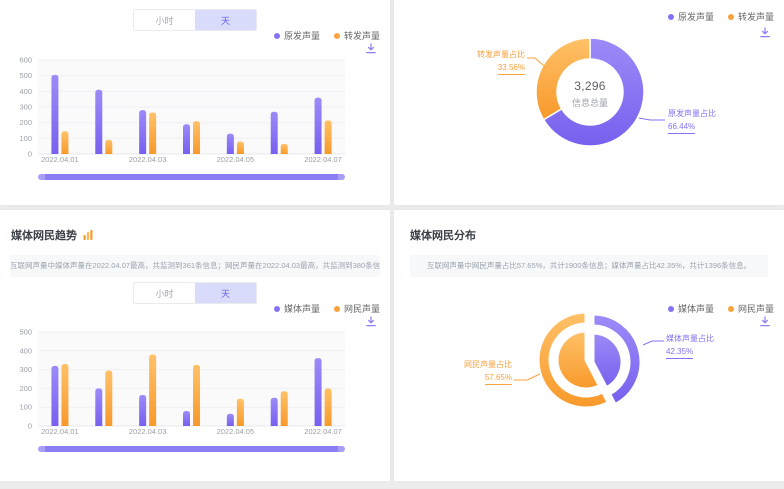 Image resolution: width=784 pixels, height=489 pixels. I want to click on donut-center-text: 3,296 信息总量, so click(590, 94).